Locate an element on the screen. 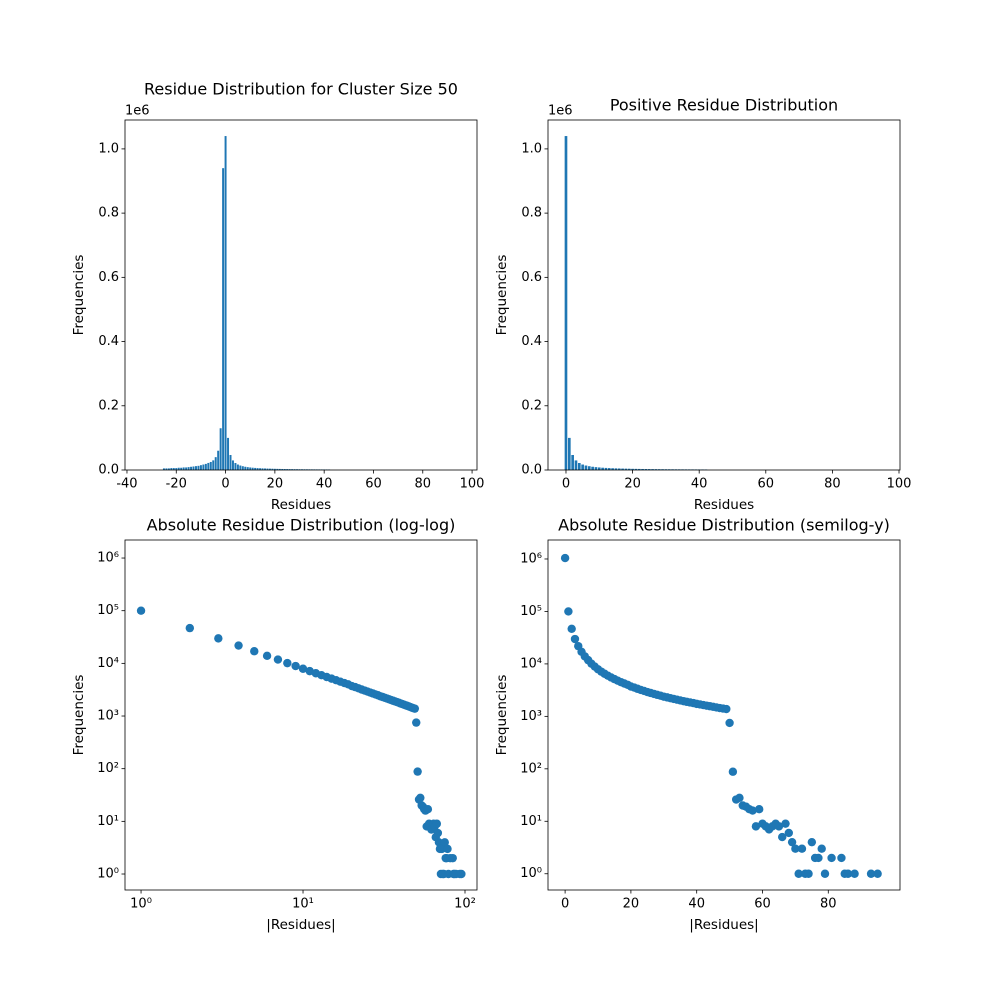 The height and width of the screenshot is (1000, 1000). x-tick-label: 100 is located at coordinates (472, 484).